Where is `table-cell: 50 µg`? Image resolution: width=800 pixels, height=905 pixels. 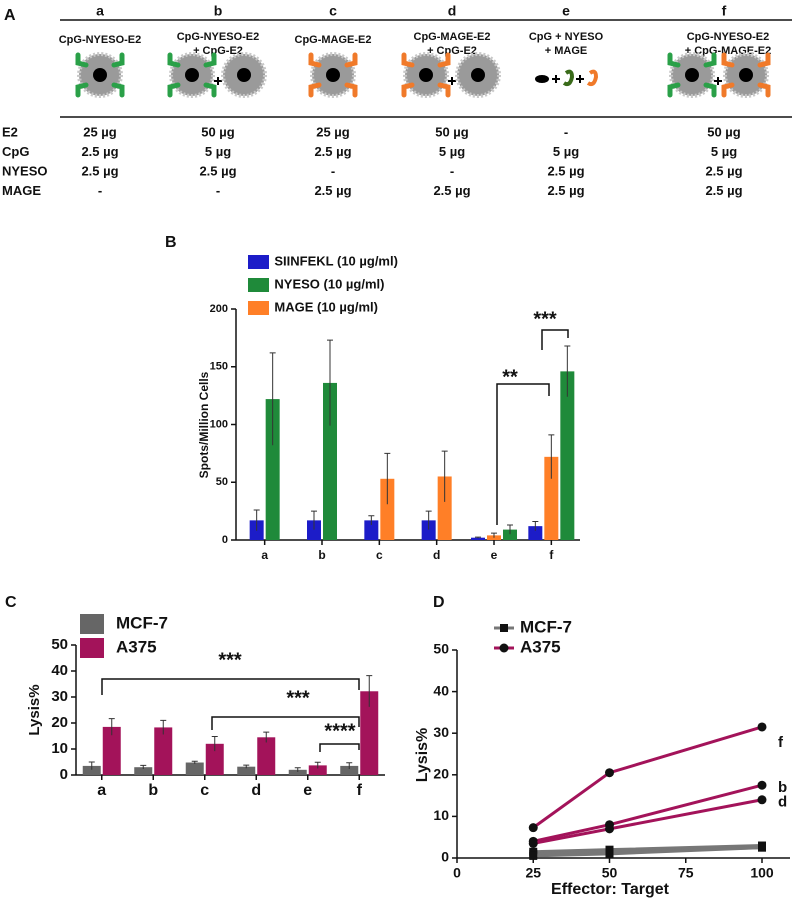
table-cell: 50 µg is located at coordinates (218, 131).